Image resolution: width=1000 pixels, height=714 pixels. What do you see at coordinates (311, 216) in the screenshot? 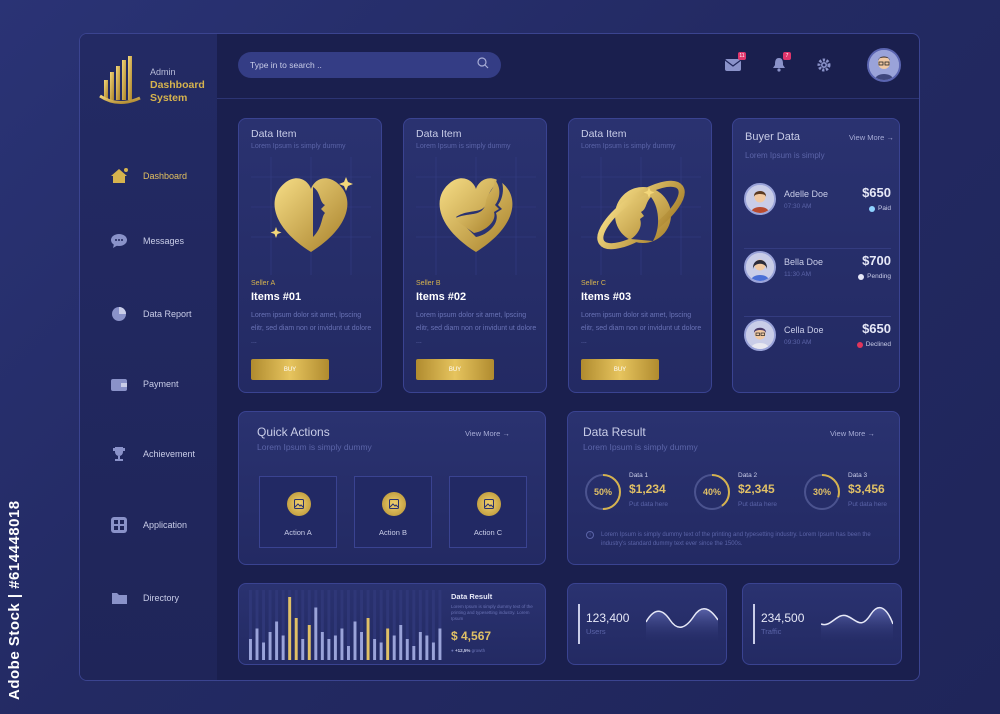
I see `heart-face-illustration` at bounding box center [311, 216].